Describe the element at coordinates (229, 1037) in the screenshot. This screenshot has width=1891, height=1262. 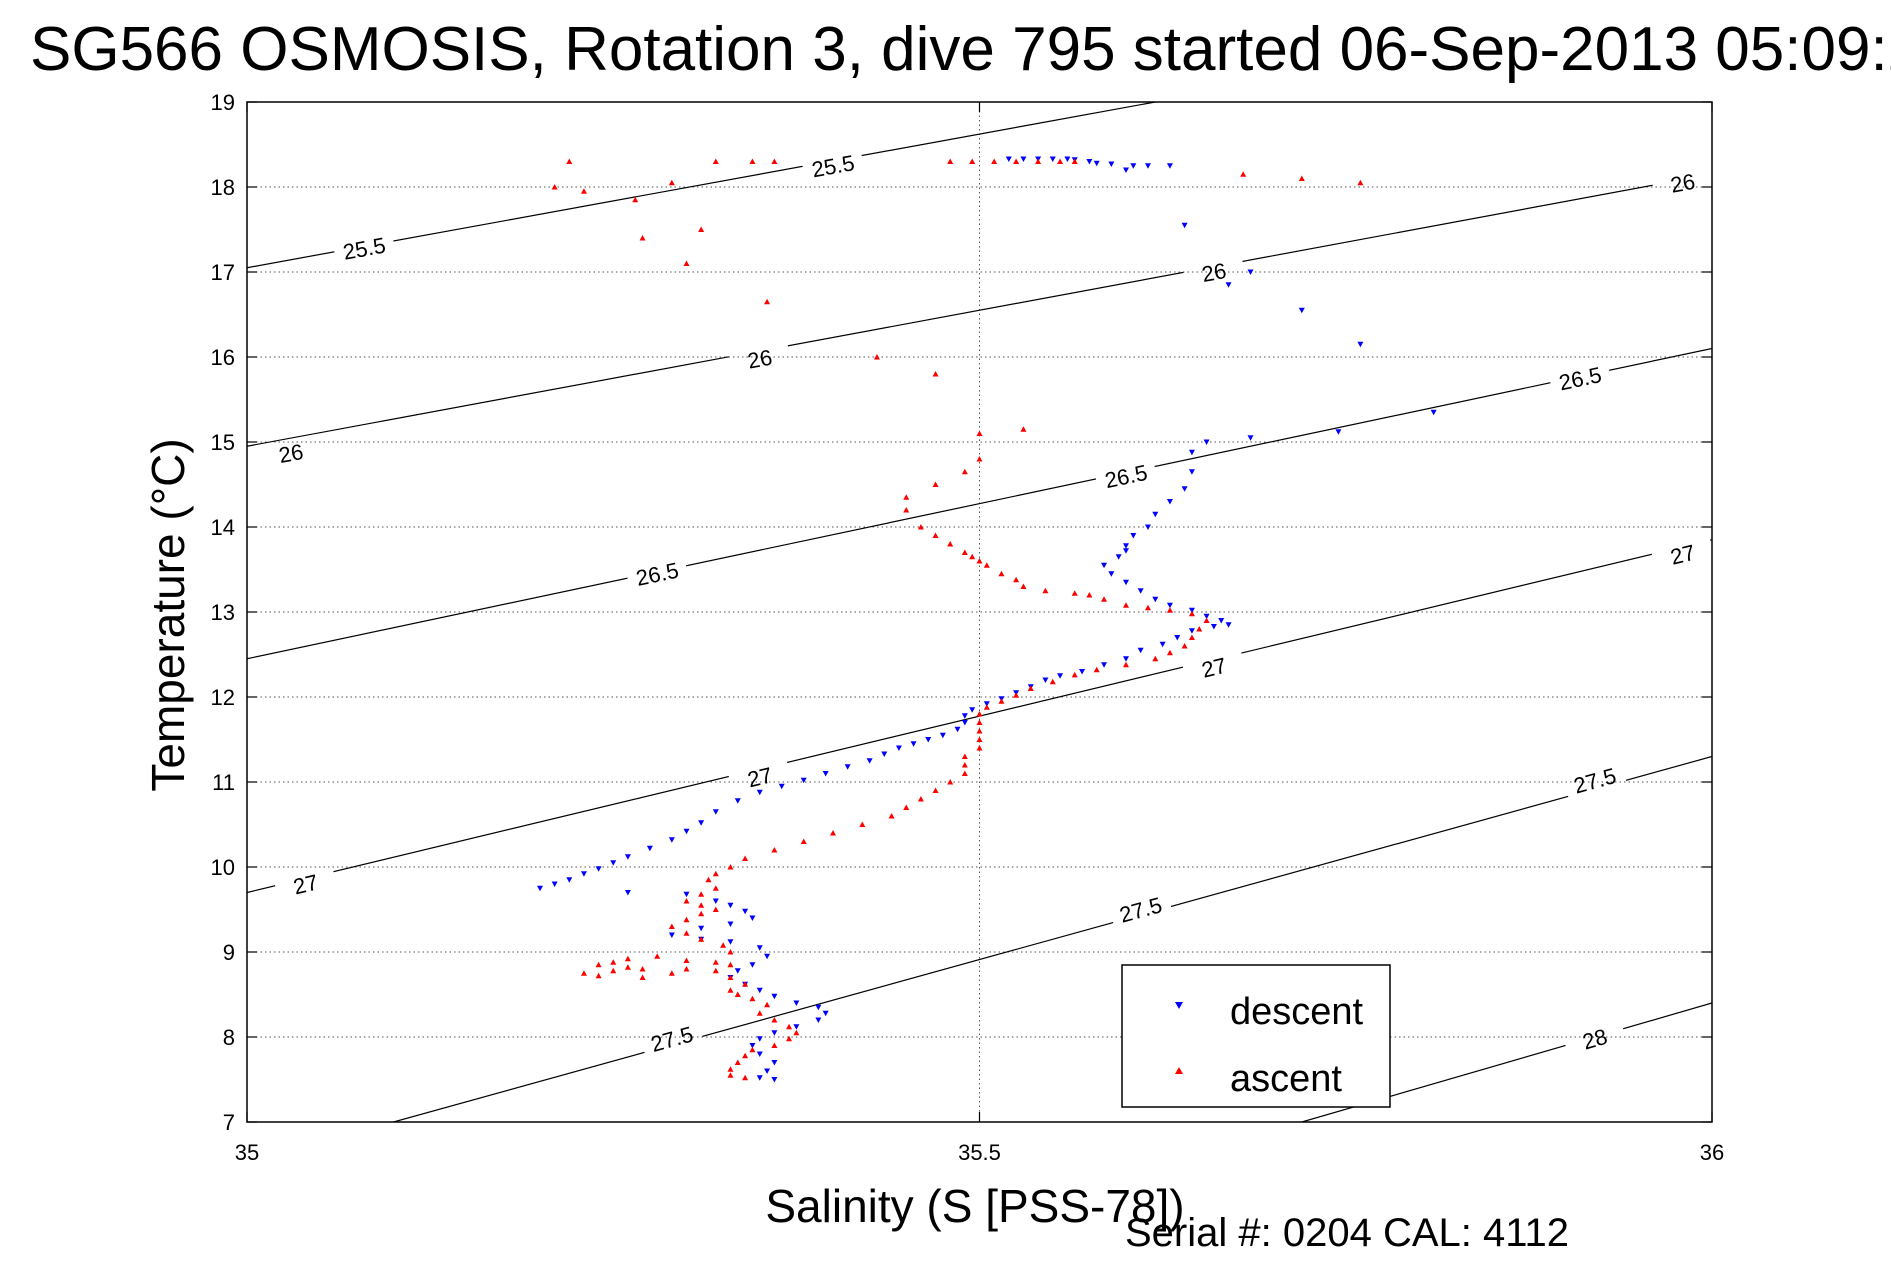
I see `y-tick-label: 8` at that location.